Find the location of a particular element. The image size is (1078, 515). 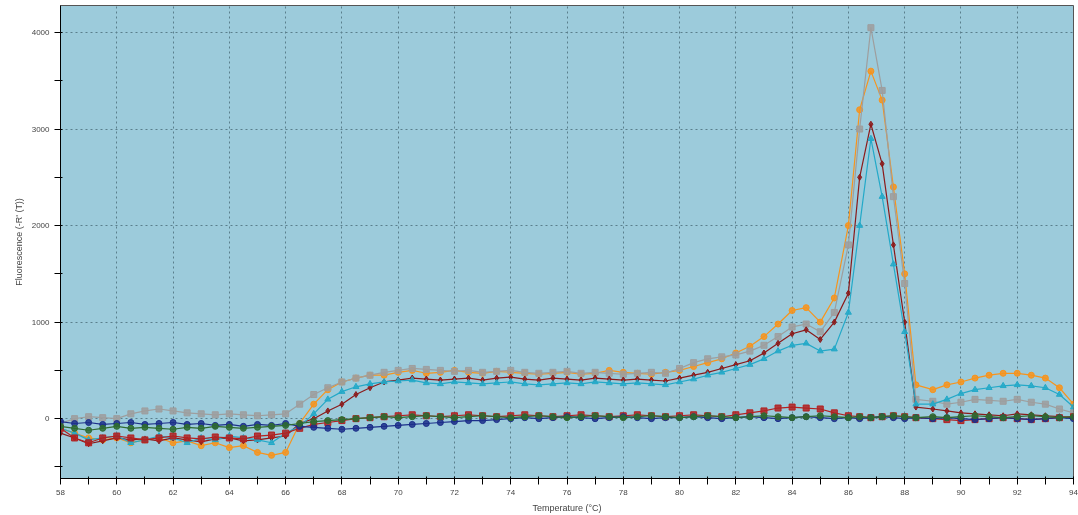

x-tick-label: 84 is located at coordinates (792, 492).